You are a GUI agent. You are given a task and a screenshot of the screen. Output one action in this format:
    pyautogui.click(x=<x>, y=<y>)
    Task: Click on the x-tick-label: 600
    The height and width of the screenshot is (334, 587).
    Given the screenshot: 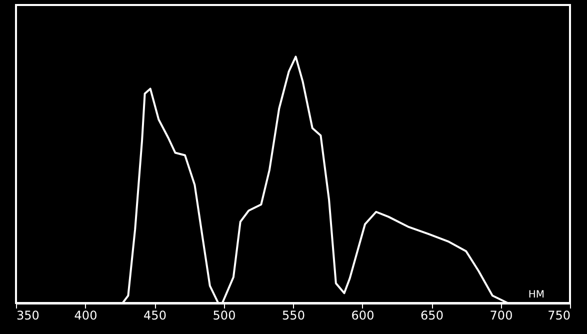 What is the action you would take?
    pyautogui.click(x=362, y=315)
    